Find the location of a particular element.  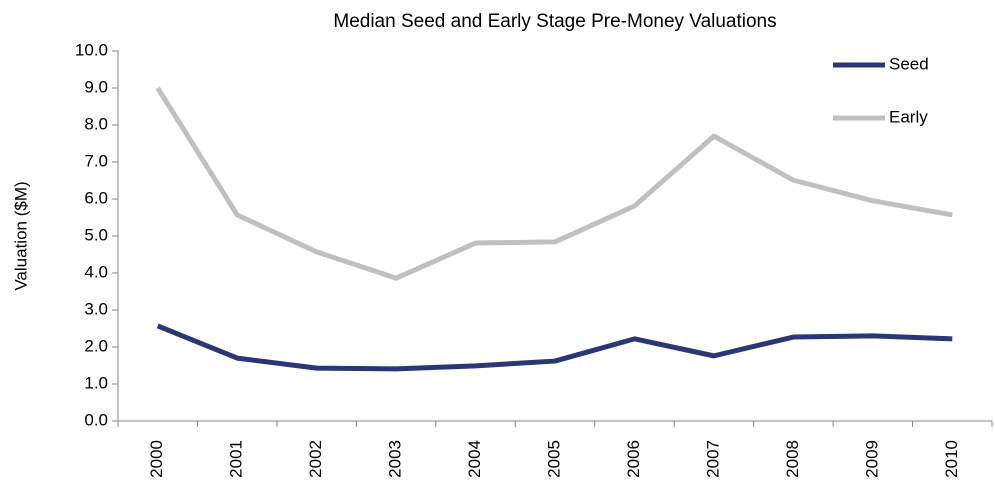

y-tick-label: 9.0 is located at coordinates (96, 86).